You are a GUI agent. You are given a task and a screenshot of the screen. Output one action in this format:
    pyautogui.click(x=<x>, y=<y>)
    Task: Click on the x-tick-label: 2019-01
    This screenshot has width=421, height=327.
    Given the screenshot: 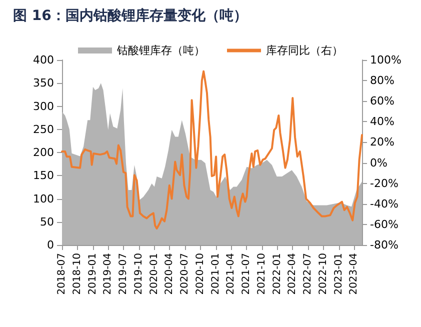 What is the action you would take?
    pyautogui.click(x=92, y=274)
    